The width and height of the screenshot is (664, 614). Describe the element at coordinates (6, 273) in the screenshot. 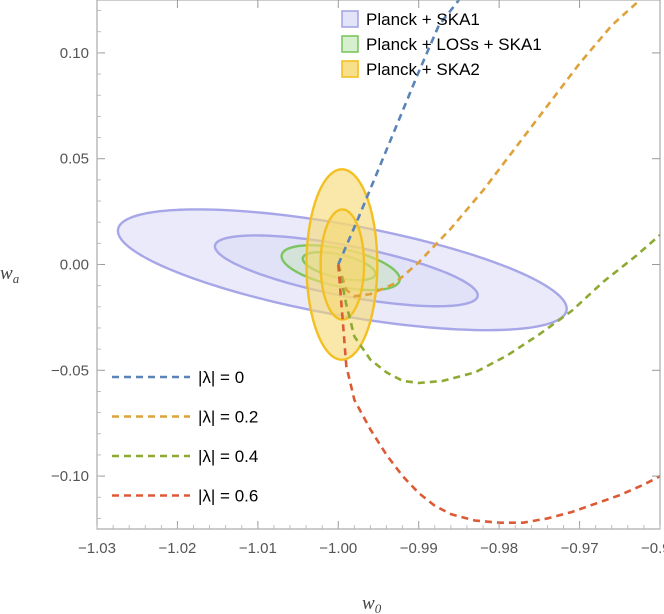

I see `y-axis-label-main: w` at that location.